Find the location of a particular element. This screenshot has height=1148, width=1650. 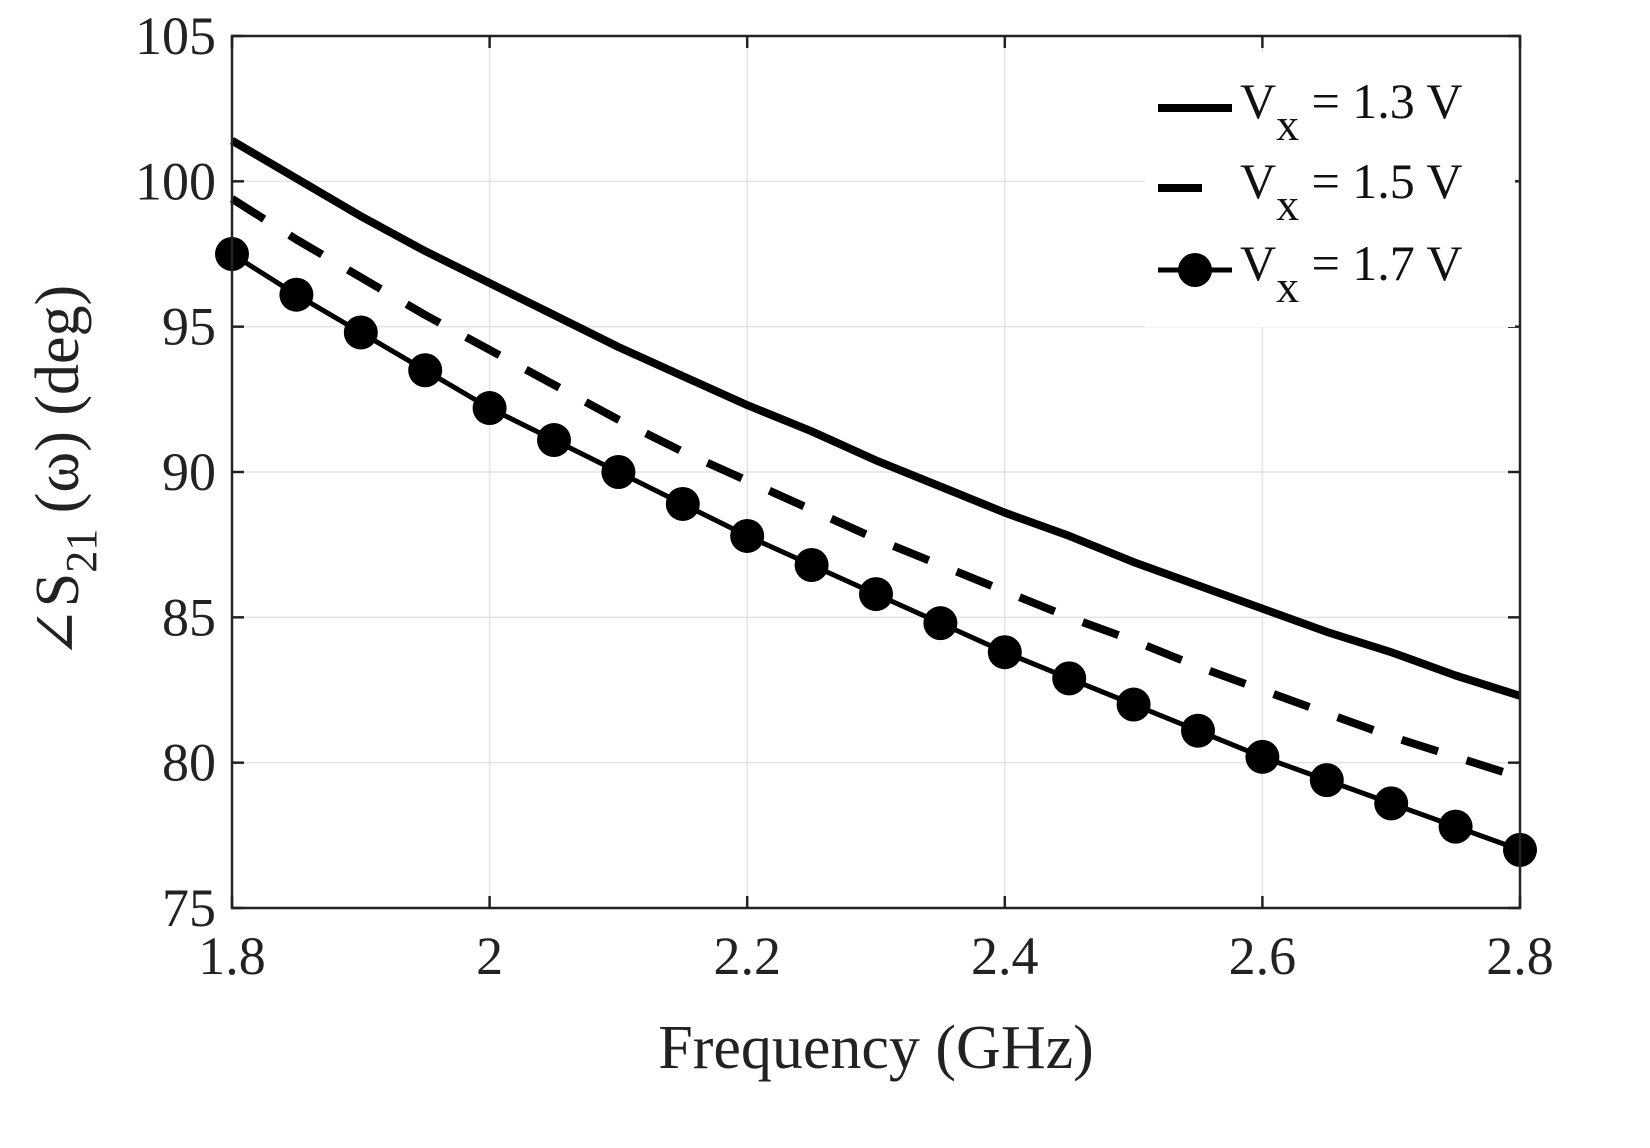

legend-label-3: Vx = 1.7 V is located at coordinates (1351, 273).